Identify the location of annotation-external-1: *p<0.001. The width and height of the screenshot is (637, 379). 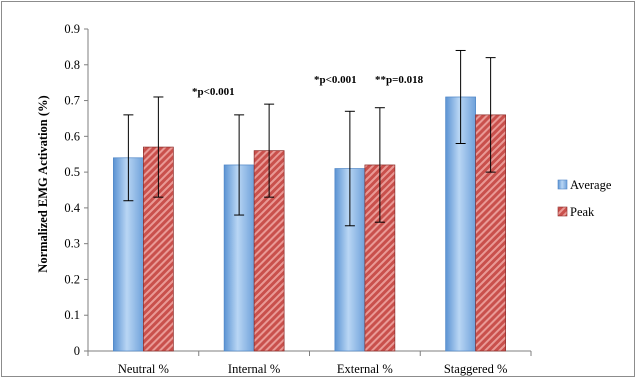
(335, 80).